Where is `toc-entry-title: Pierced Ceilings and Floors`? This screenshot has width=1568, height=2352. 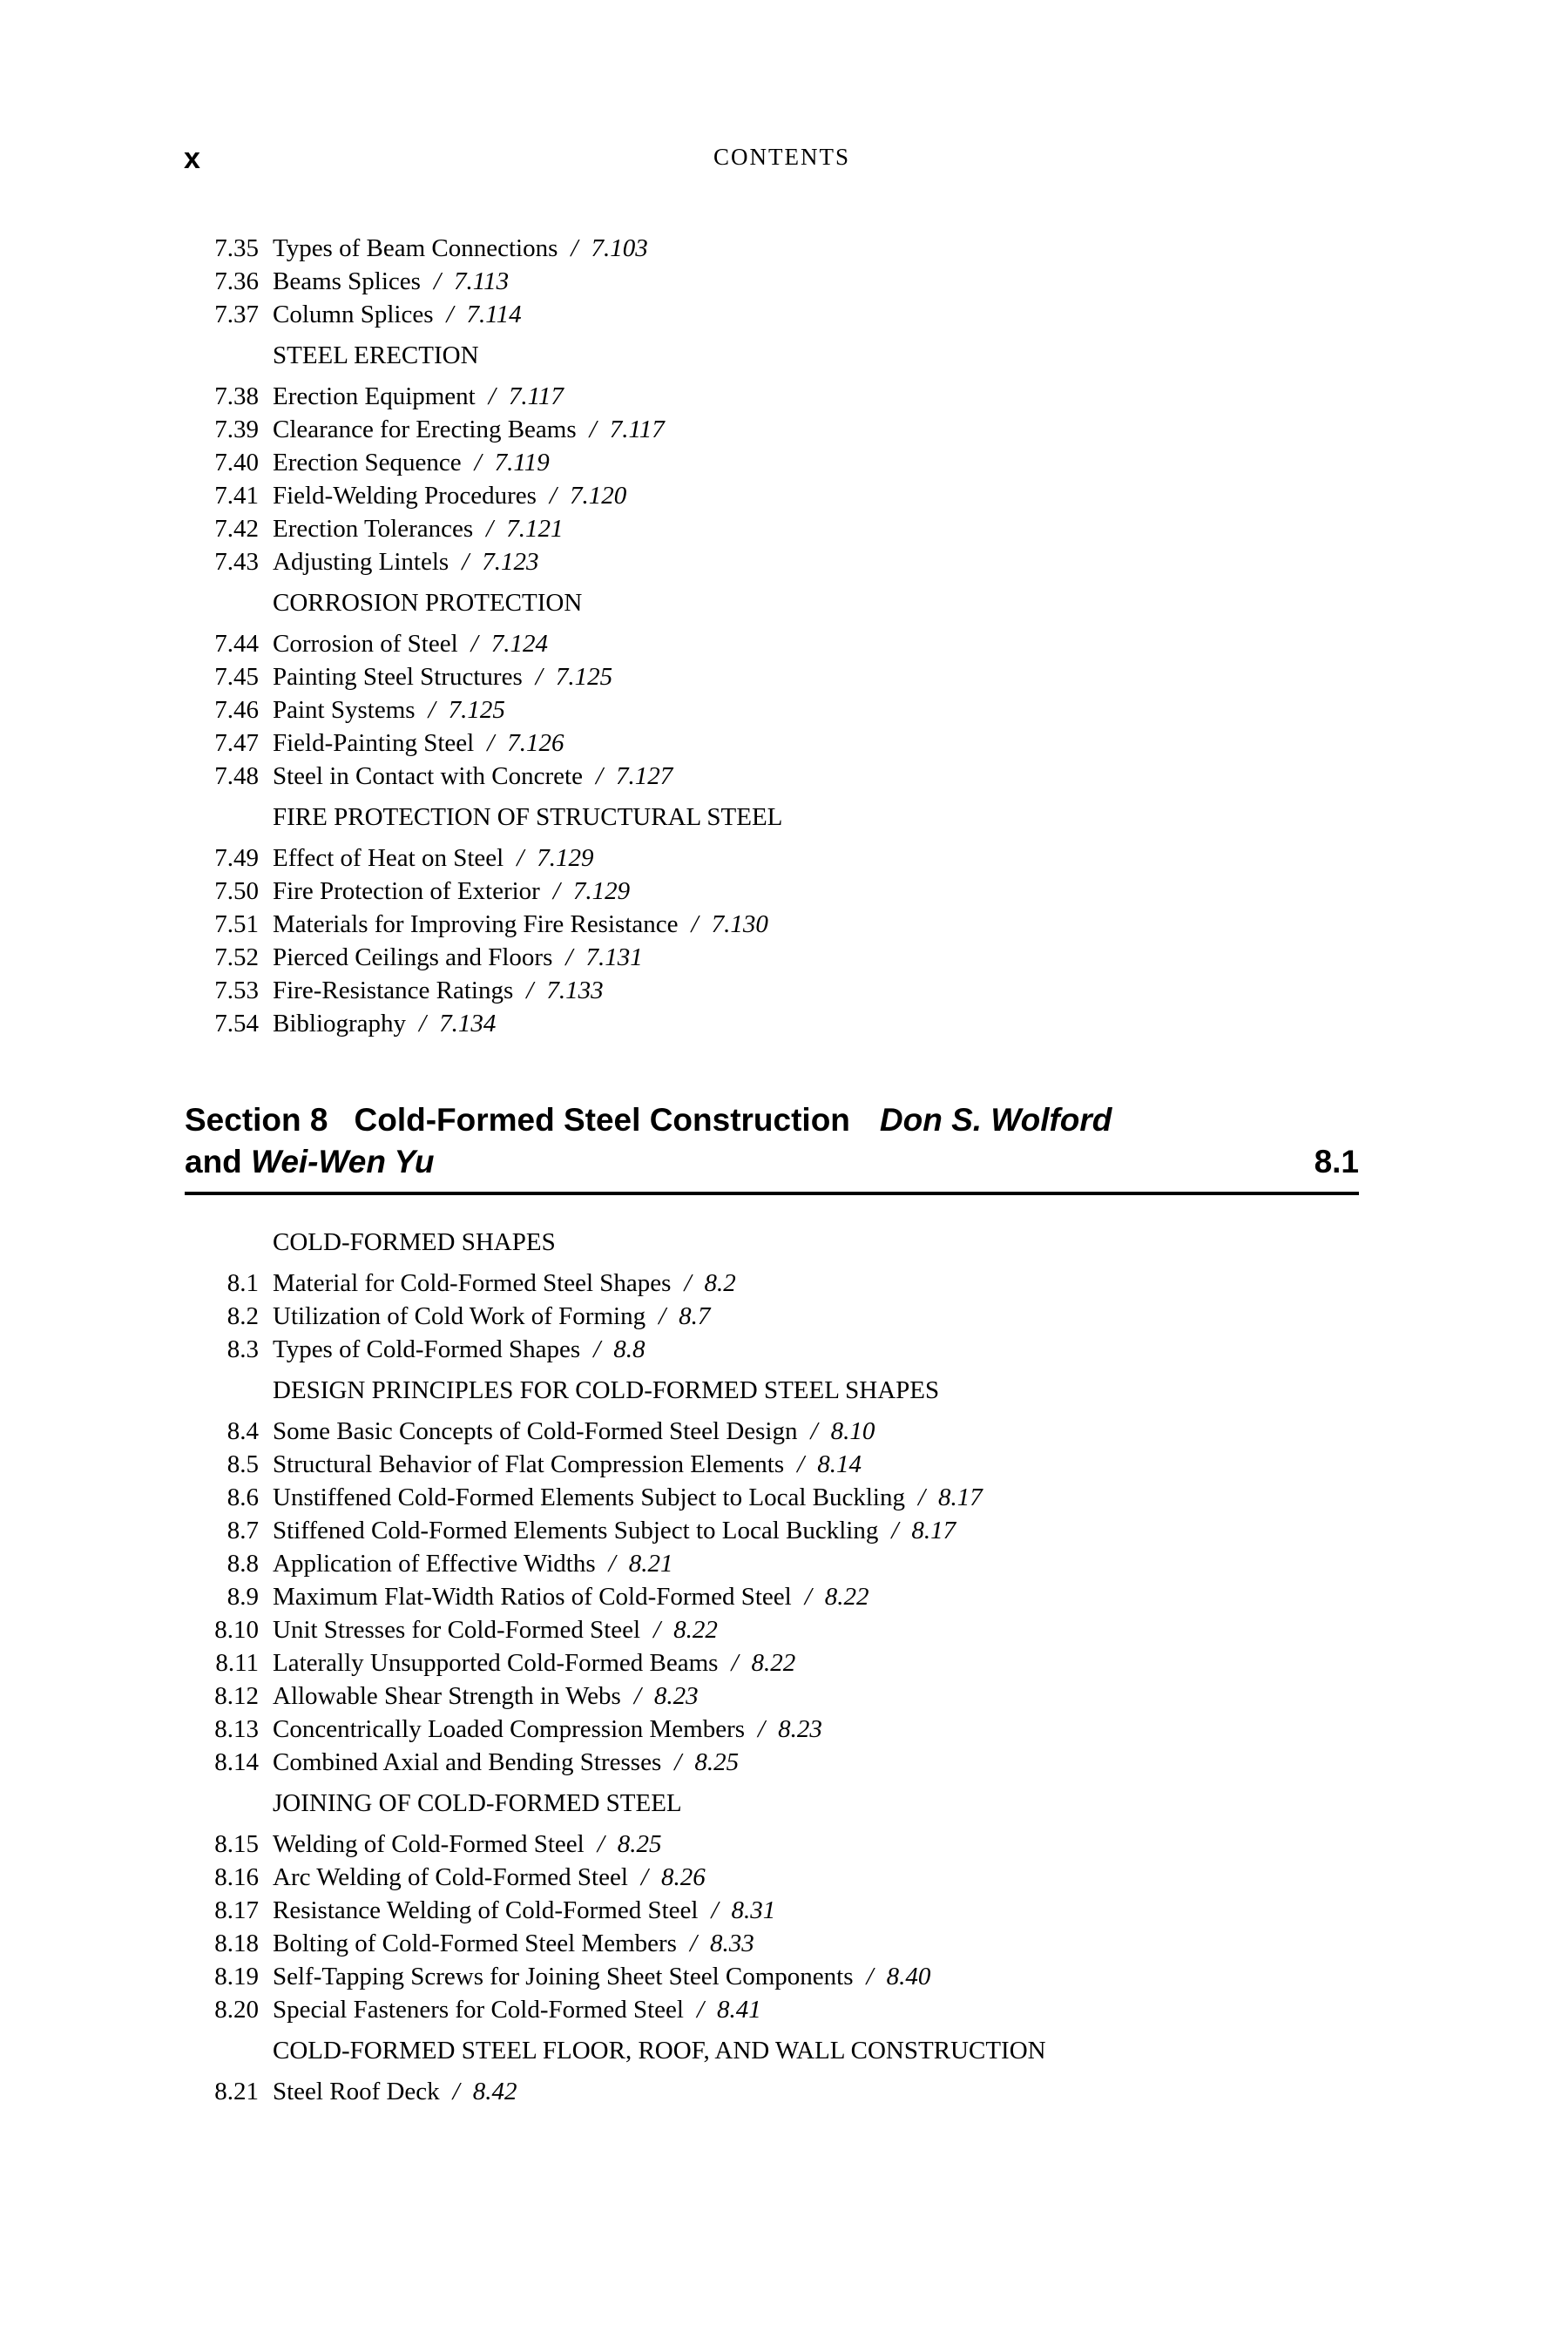
toc-entry-title: Pierced Ceilings and Floors is located at coordinates (413, 957).